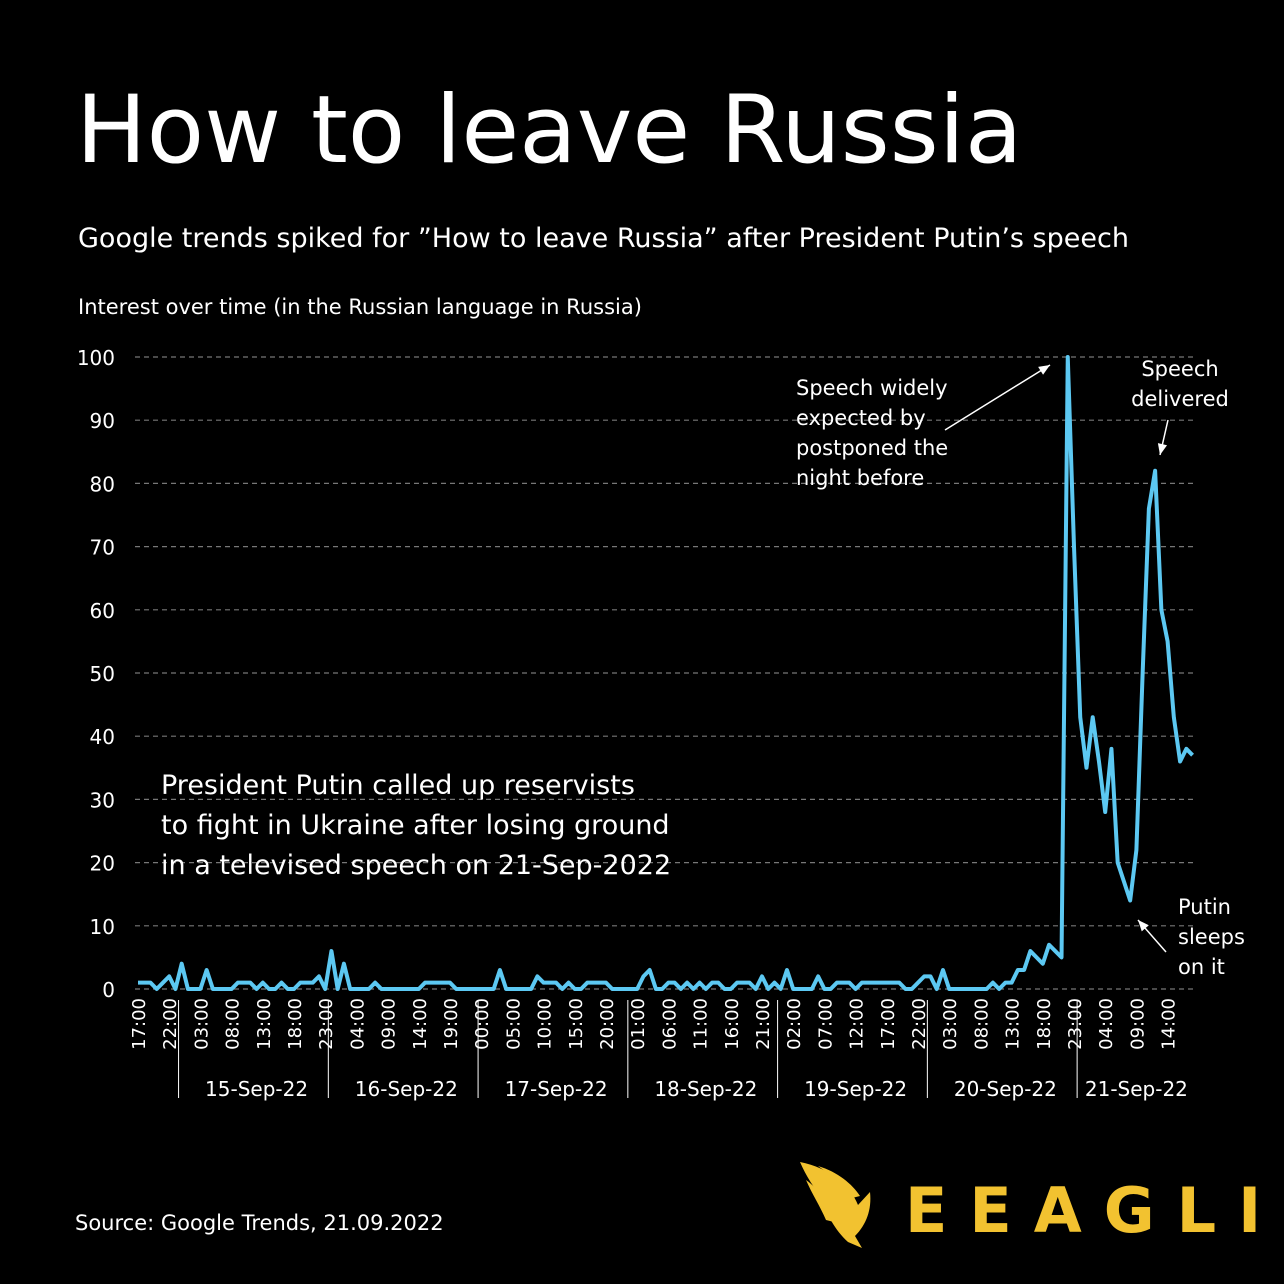  What do you see at coordinates (855, 1089) in the screenshot?
I see `day-label: 19-Sep-22` at bounding box center [855, 1089].